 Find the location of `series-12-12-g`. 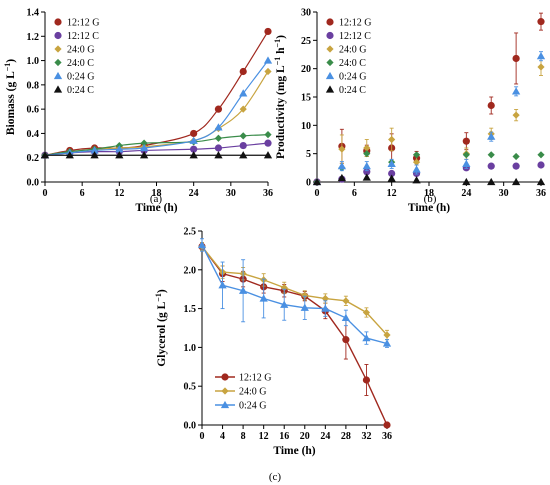

series-12-12-g is located at coordinates (294, 335).